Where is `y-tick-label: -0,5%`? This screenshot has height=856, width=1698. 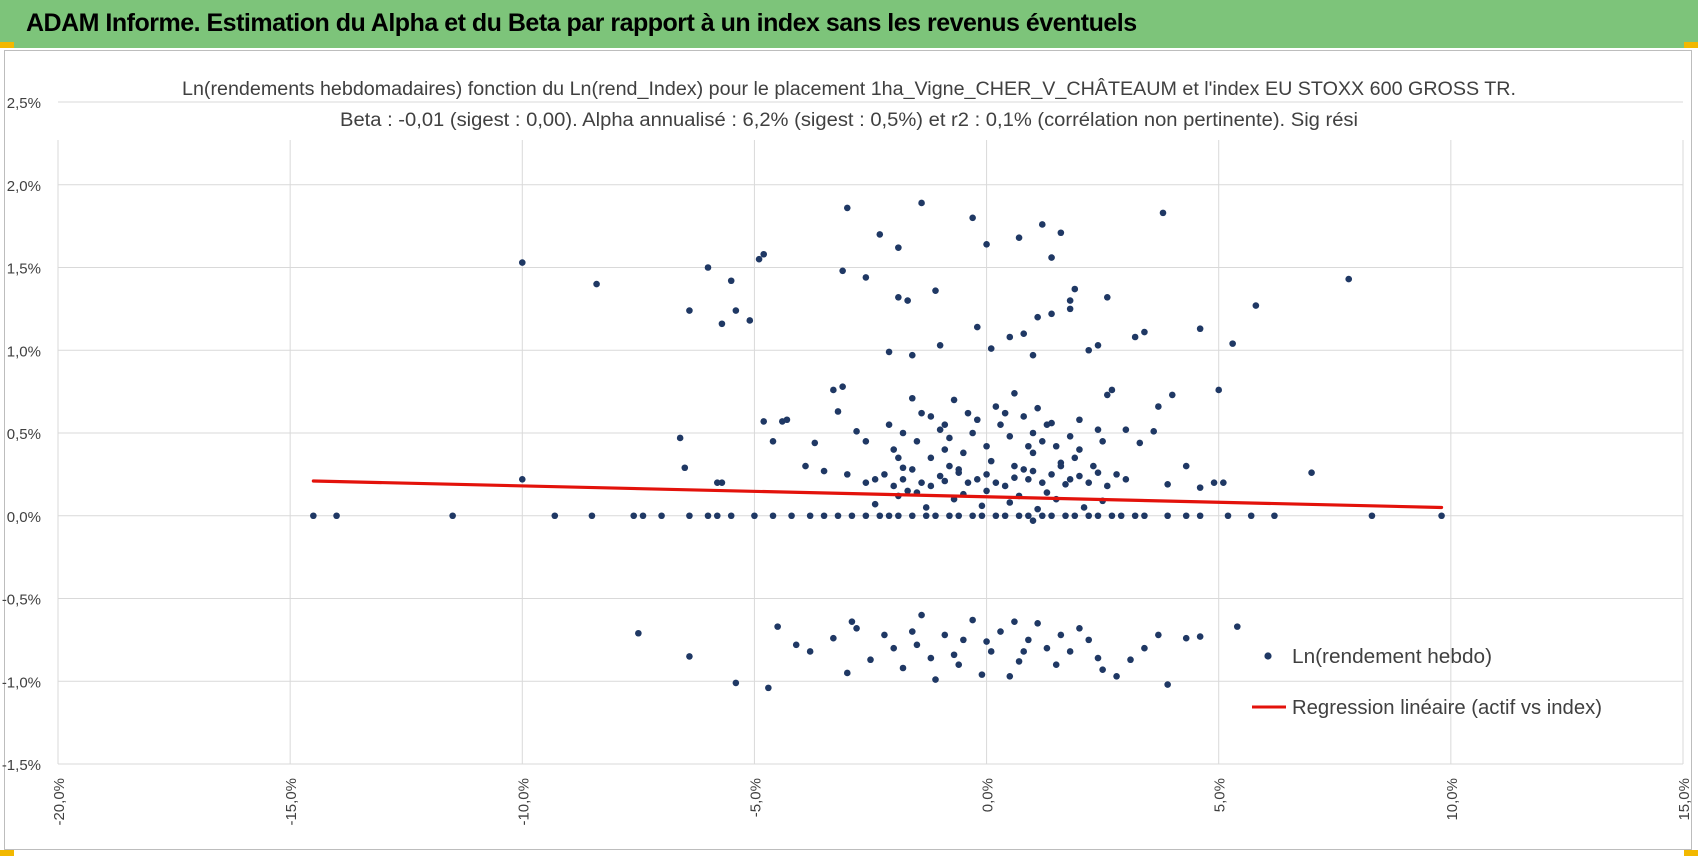 y-tick-label: -0,5% is located at coordinates (21, 600).